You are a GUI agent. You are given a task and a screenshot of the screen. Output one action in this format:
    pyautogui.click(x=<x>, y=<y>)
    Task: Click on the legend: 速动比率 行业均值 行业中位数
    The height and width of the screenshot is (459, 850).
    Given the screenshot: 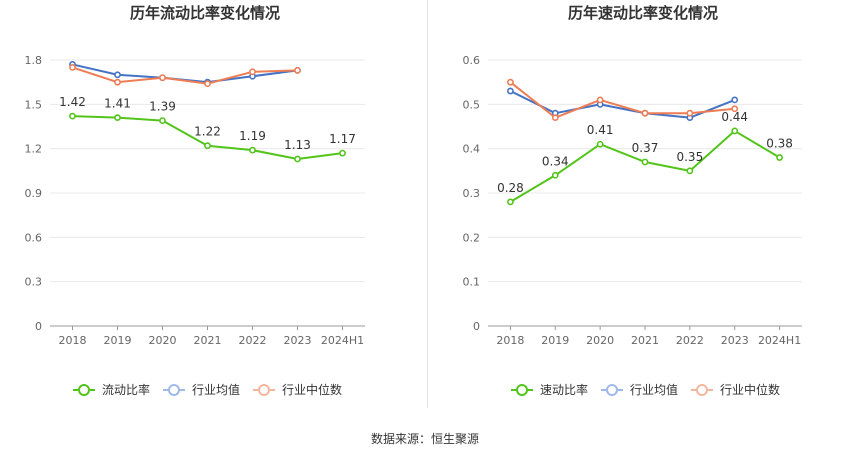 What is the action you would take?
    pyautogui.click(x=645, y=389)
    